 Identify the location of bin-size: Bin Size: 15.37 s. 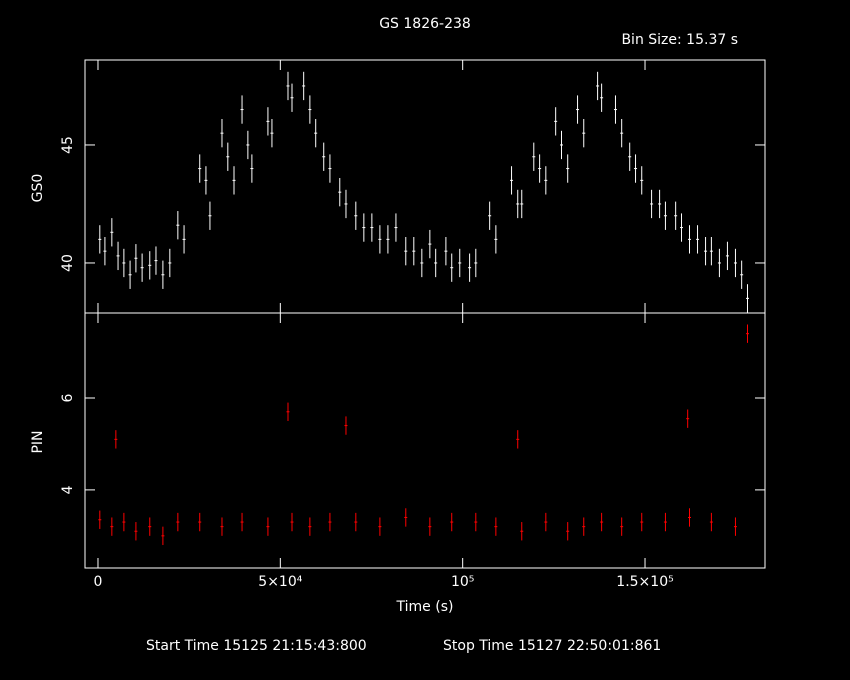
(679, 40).